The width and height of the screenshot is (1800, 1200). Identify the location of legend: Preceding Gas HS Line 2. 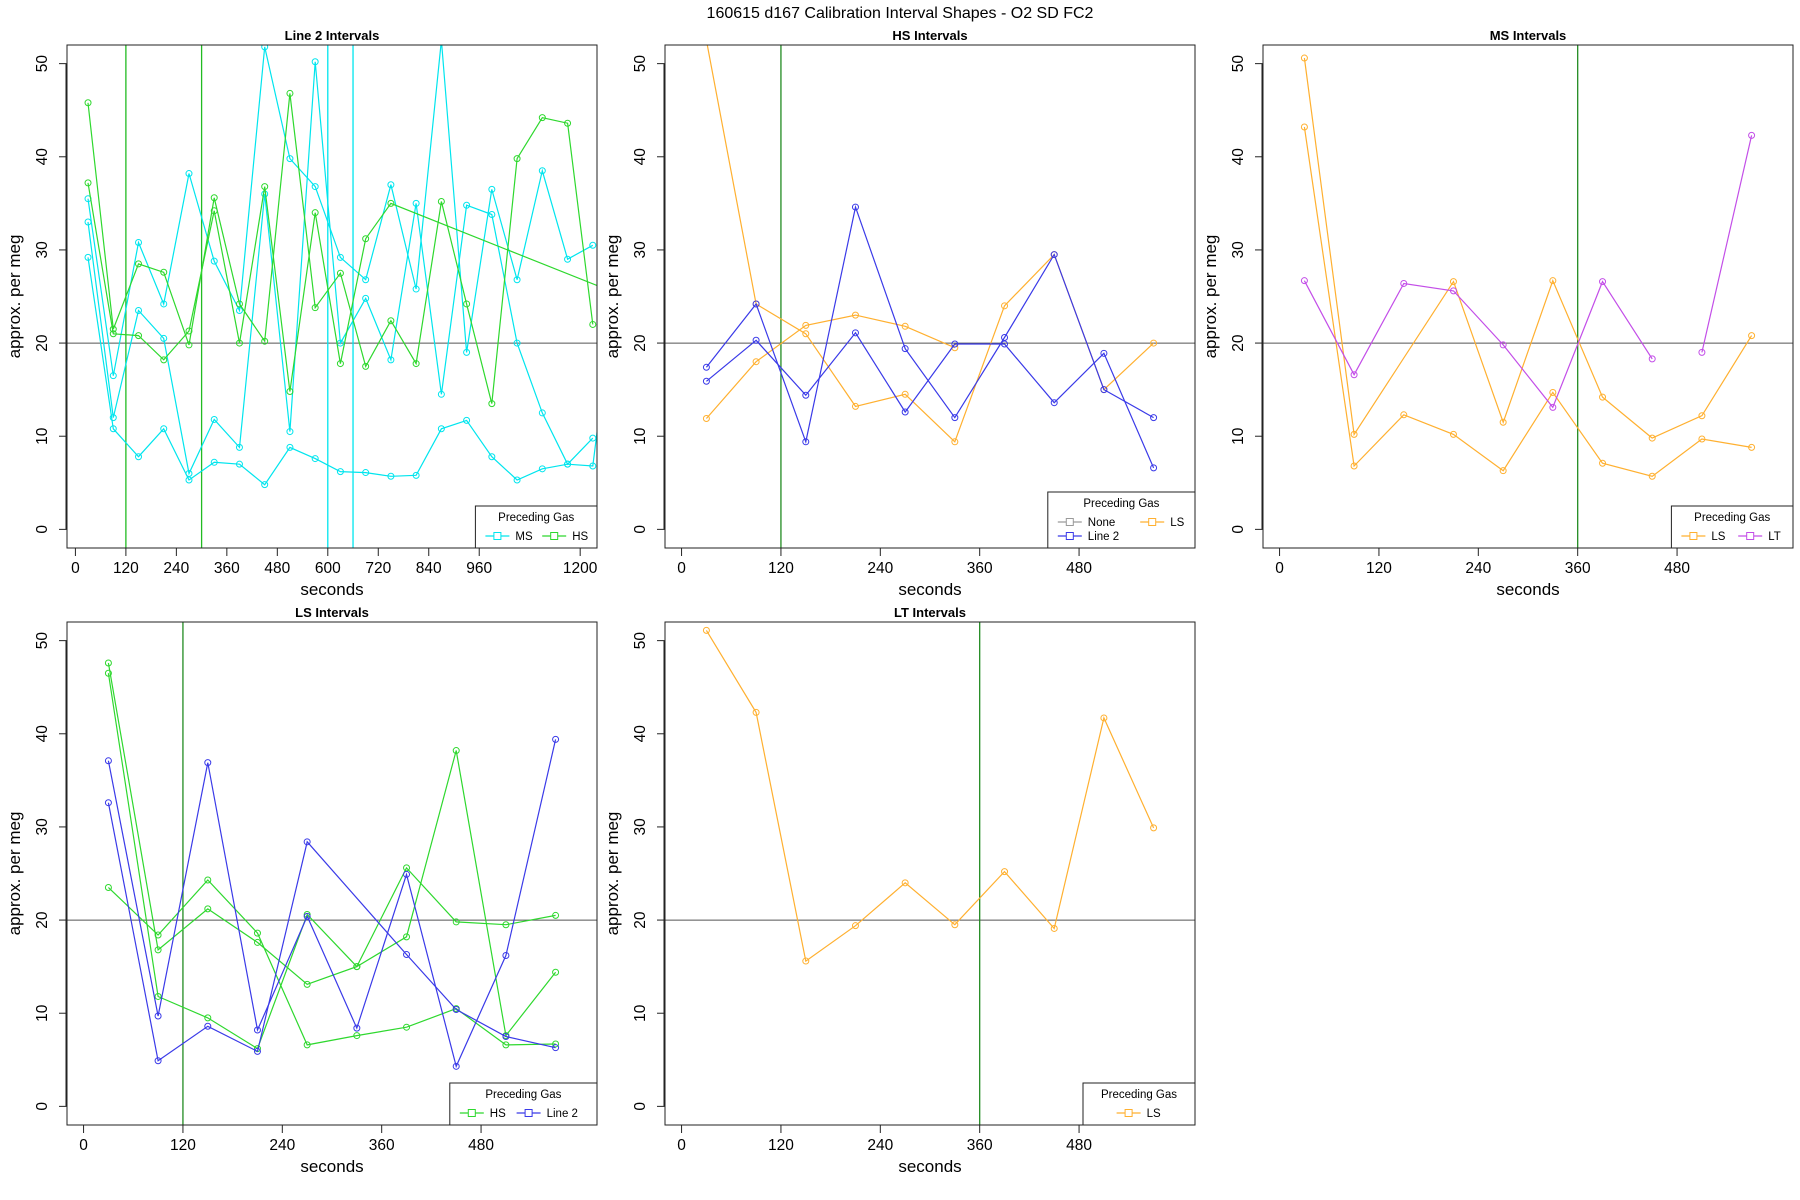
(523, 1104).